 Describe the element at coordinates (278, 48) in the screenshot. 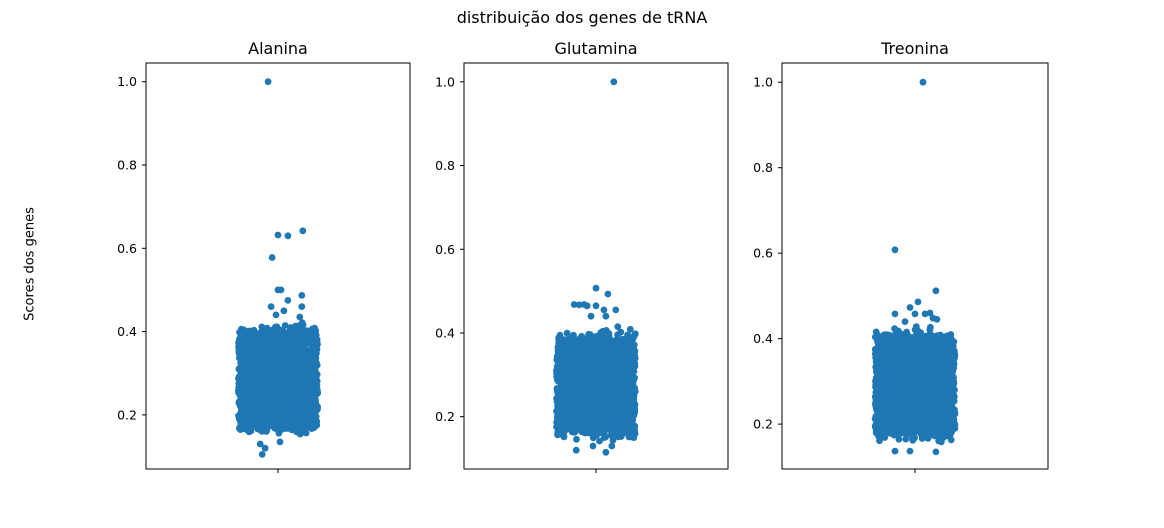

I see `subplot-title: Alanina` at that location.